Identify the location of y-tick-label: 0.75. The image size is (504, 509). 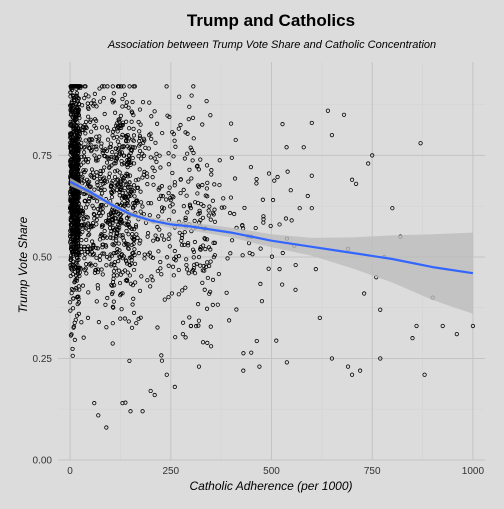
(43, 156).